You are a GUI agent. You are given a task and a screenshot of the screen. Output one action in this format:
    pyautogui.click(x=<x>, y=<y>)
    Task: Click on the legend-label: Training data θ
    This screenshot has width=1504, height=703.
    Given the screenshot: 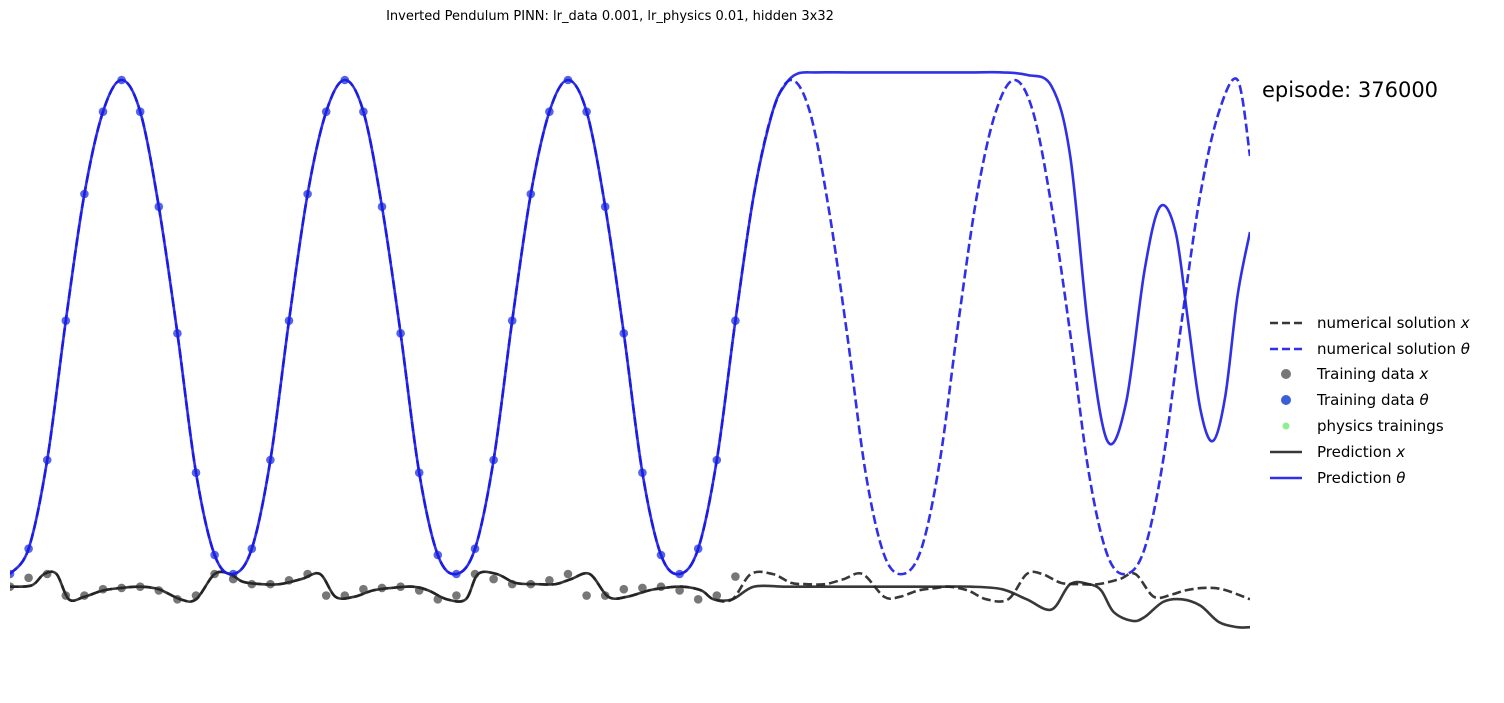 What is the action you would take?
    pyautogui.click(x=1368, y=400)
    